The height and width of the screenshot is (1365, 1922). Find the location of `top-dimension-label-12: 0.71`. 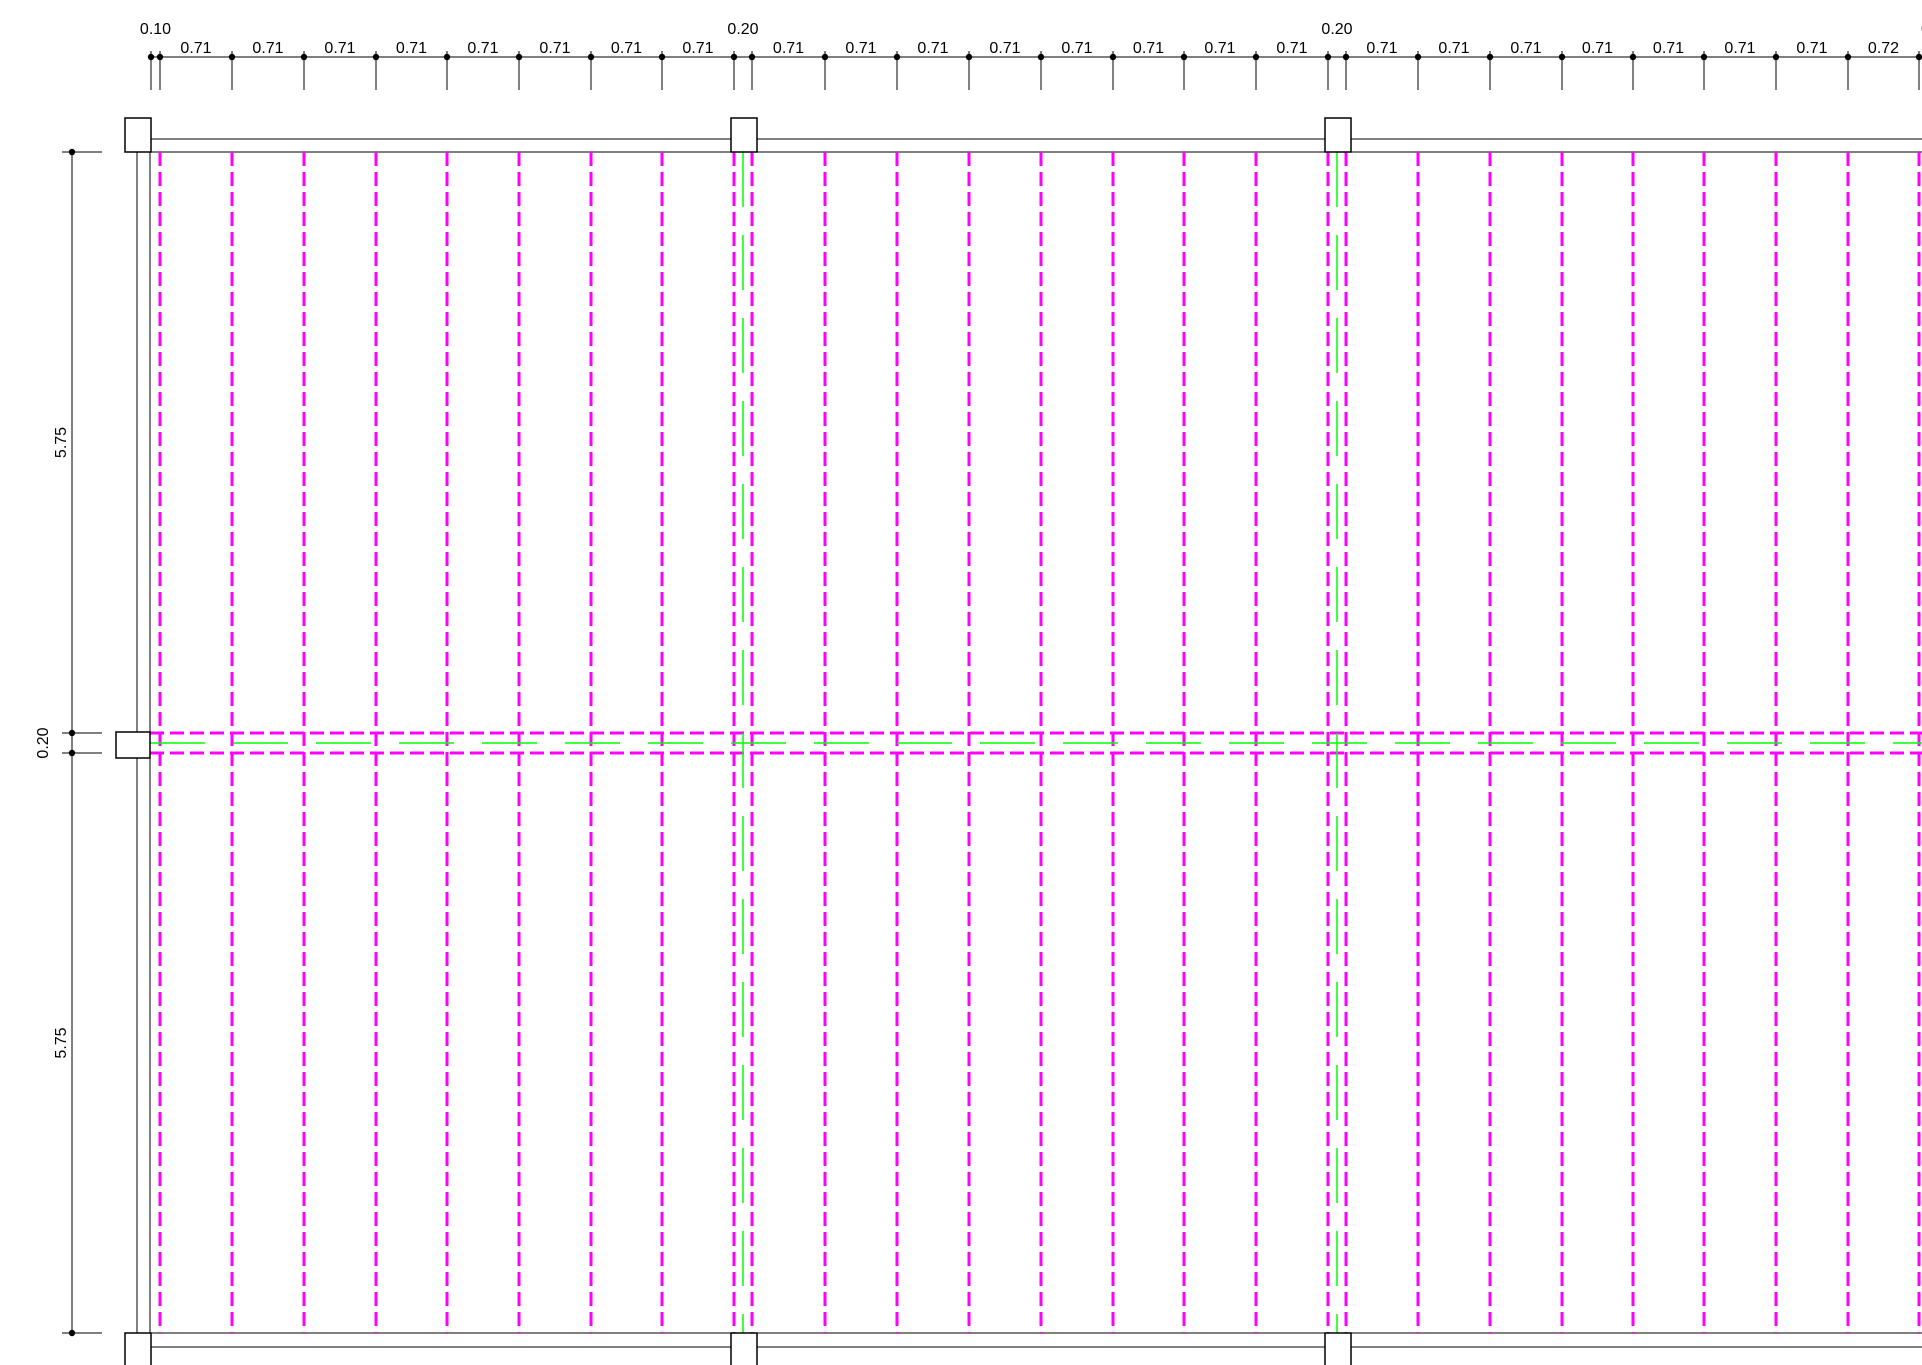

top-dimension-label-12: 0.71 is located at coordinates (860, 48).